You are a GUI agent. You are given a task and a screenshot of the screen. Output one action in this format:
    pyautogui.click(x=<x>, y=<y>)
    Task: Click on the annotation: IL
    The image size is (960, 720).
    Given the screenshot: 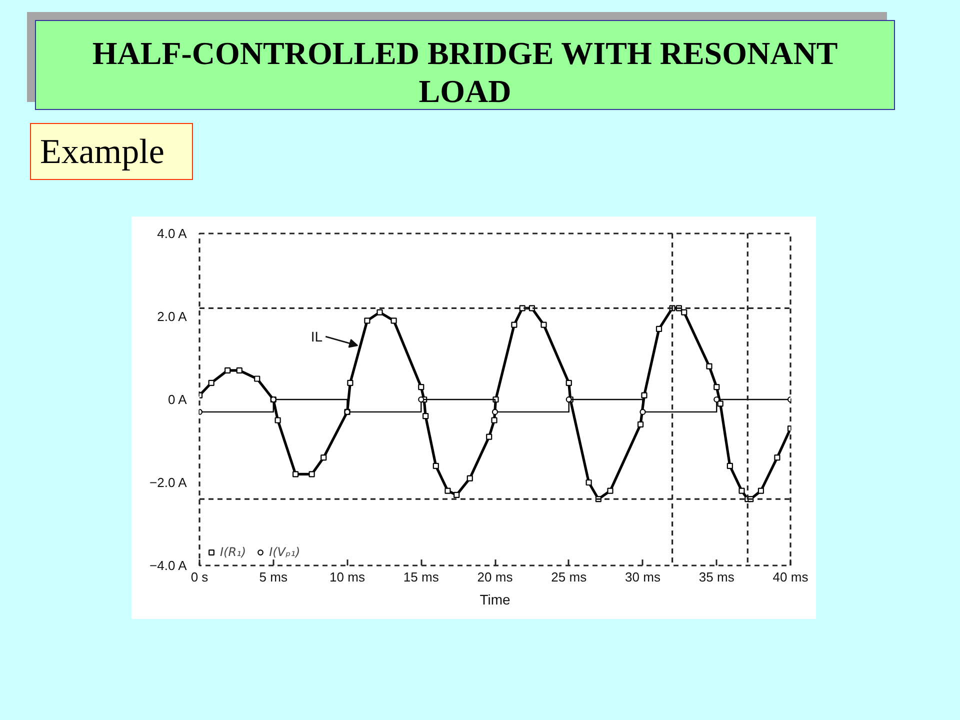 What is the action you would take?
    pyautogui.click(x=316, y=336)
    